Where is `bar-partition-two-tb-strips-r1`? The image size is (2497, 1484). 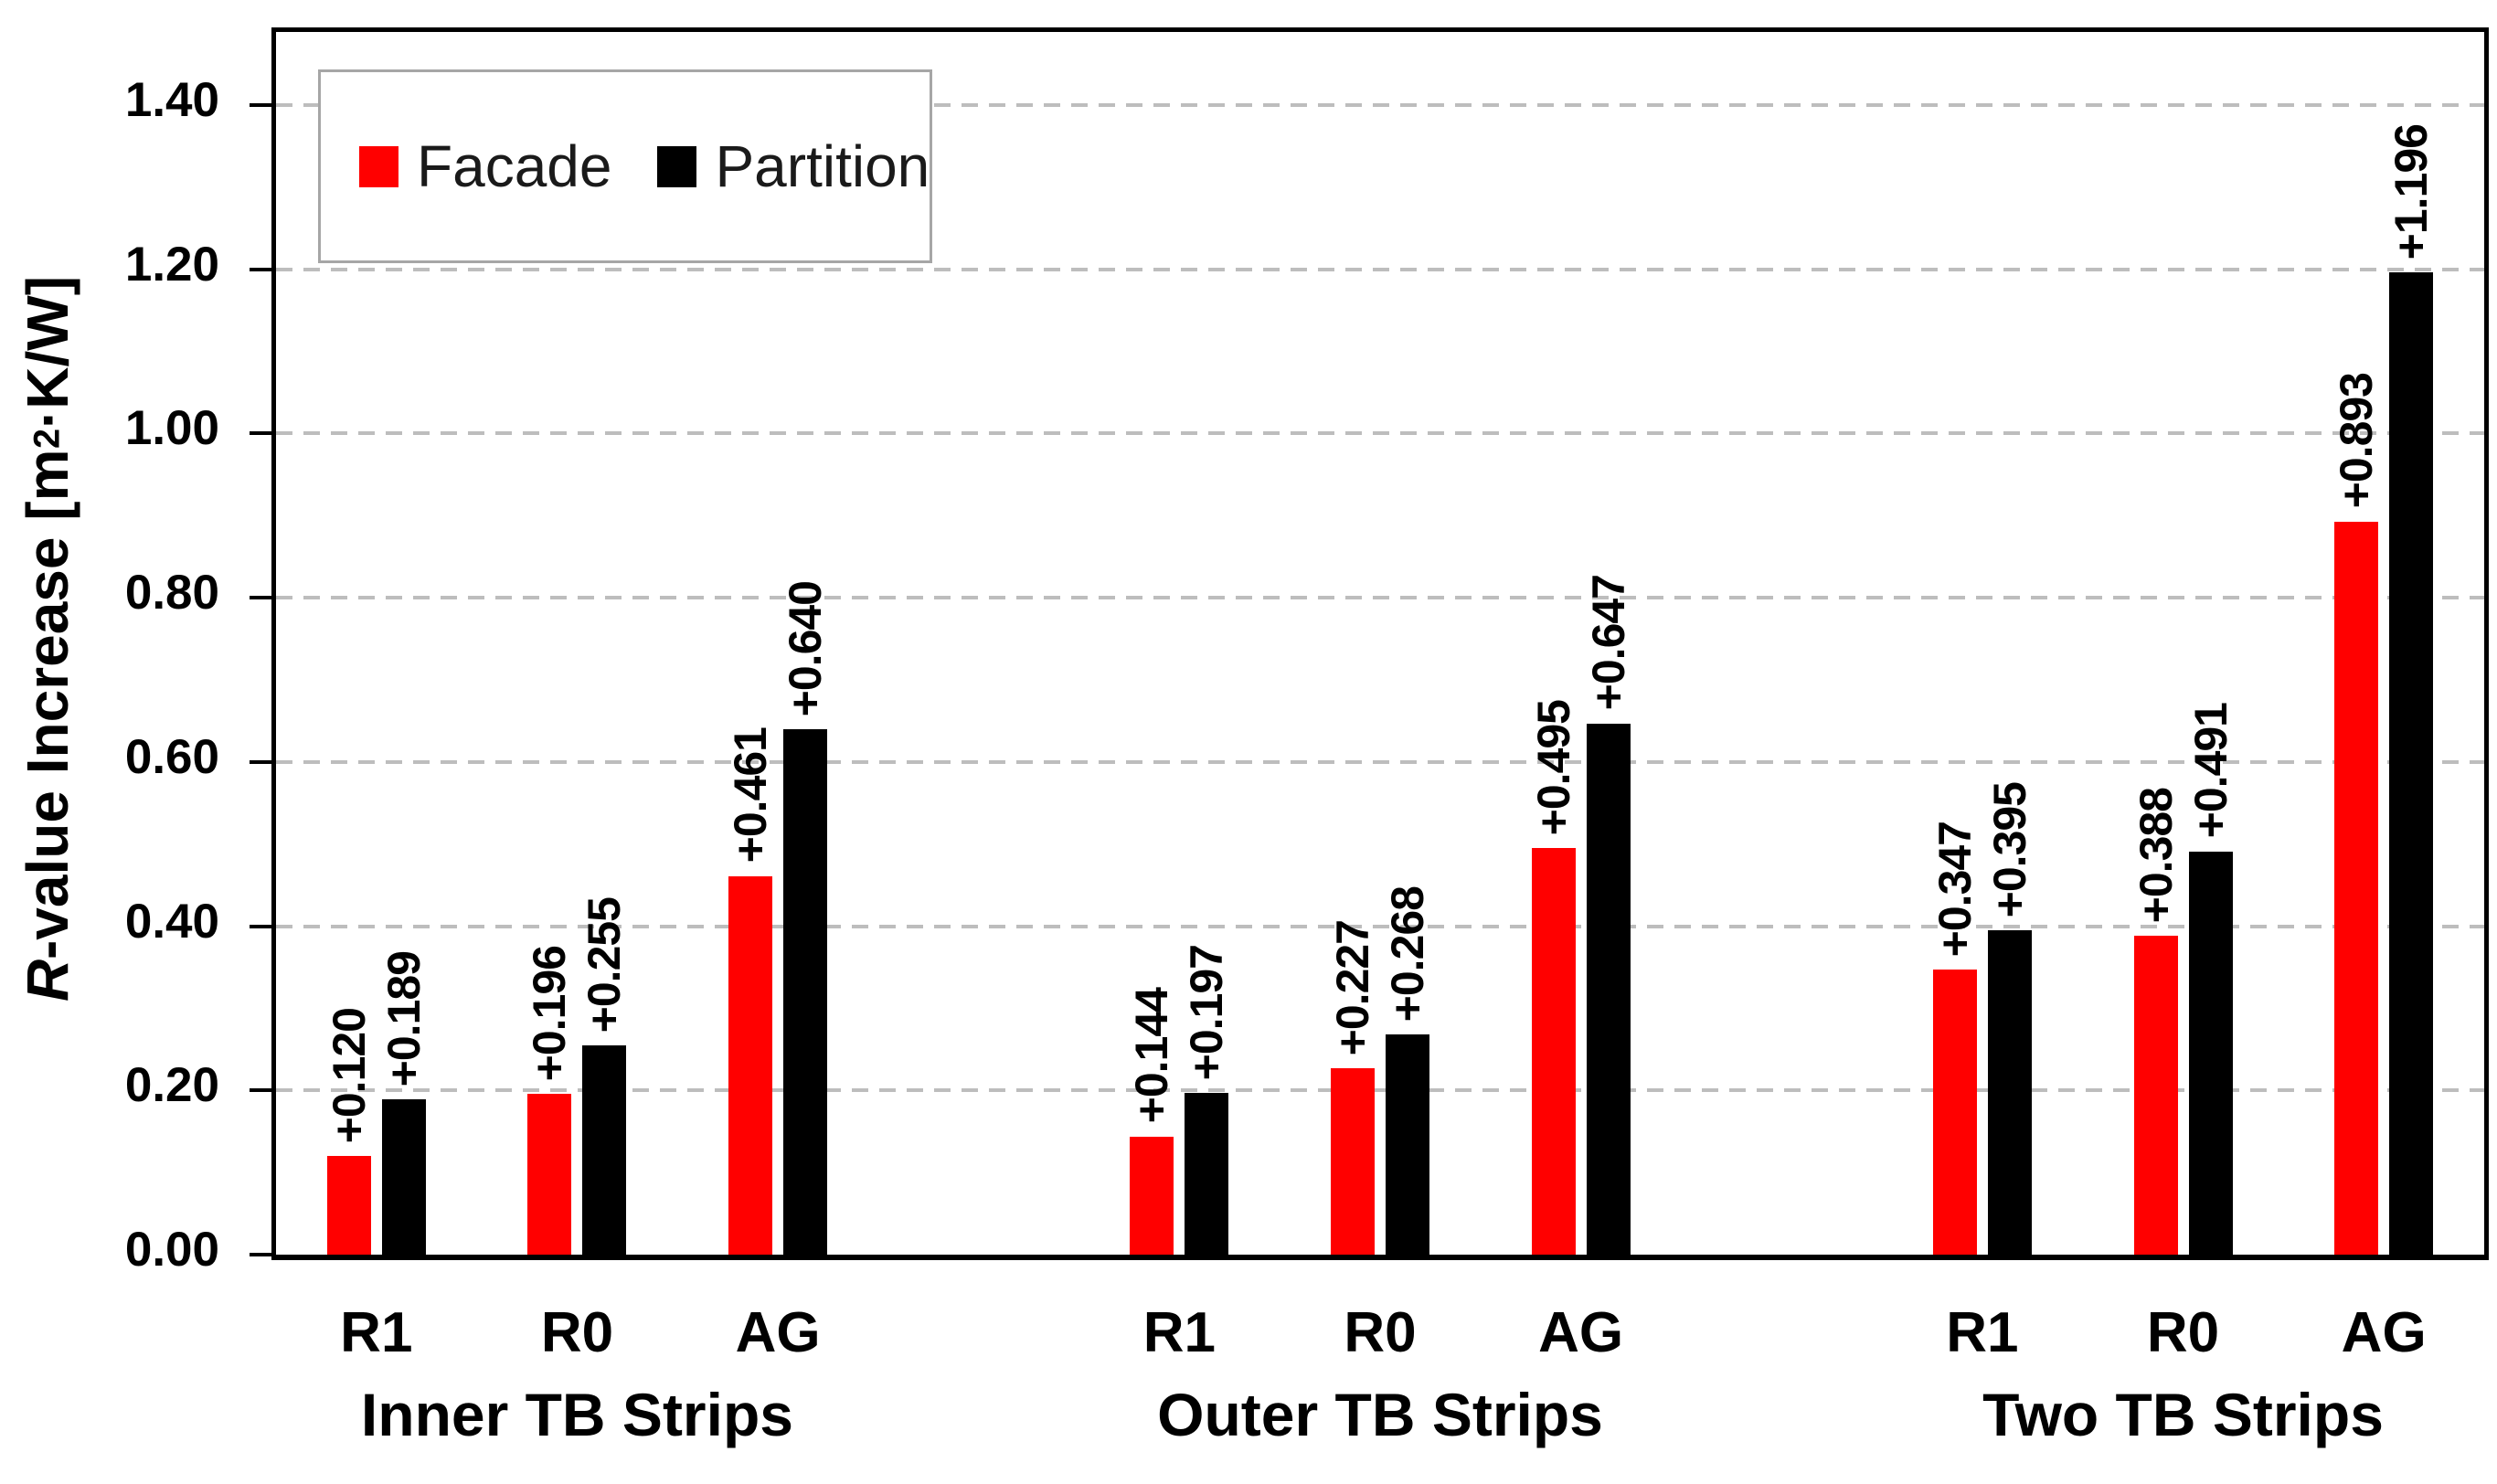
bar-partition-two-tb-strips-r1 is located at coordinates (2009, 1092).